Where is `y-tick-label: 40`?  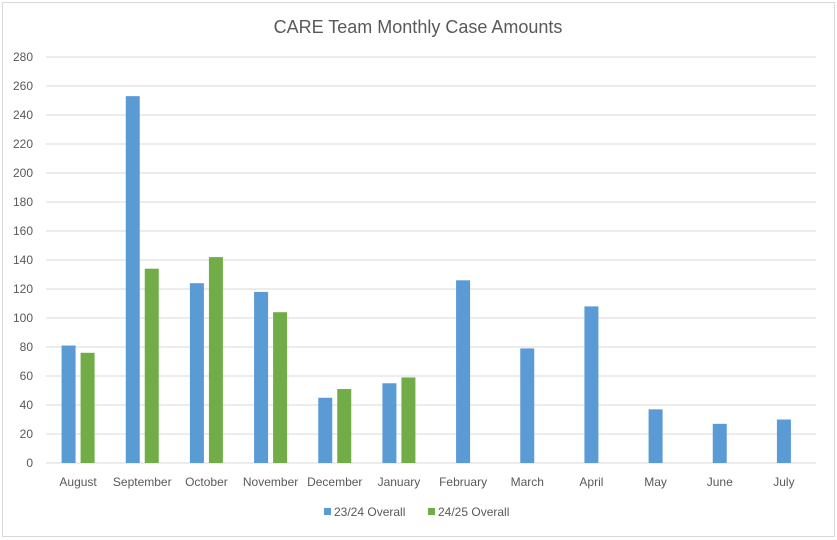
y-tick-label: 40 is located at coordinates (27, 405).